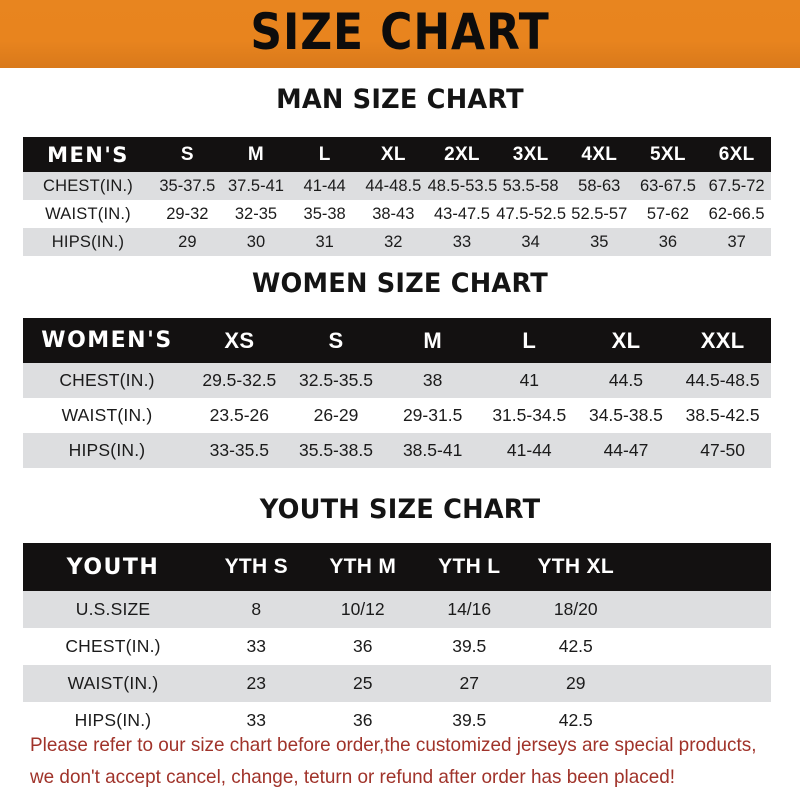 This screenshot has height=800, width=800. Describe the element at coordinates (107, 340) in the screenshot. I see `women-corner-label: WOMEN'S` at that location.